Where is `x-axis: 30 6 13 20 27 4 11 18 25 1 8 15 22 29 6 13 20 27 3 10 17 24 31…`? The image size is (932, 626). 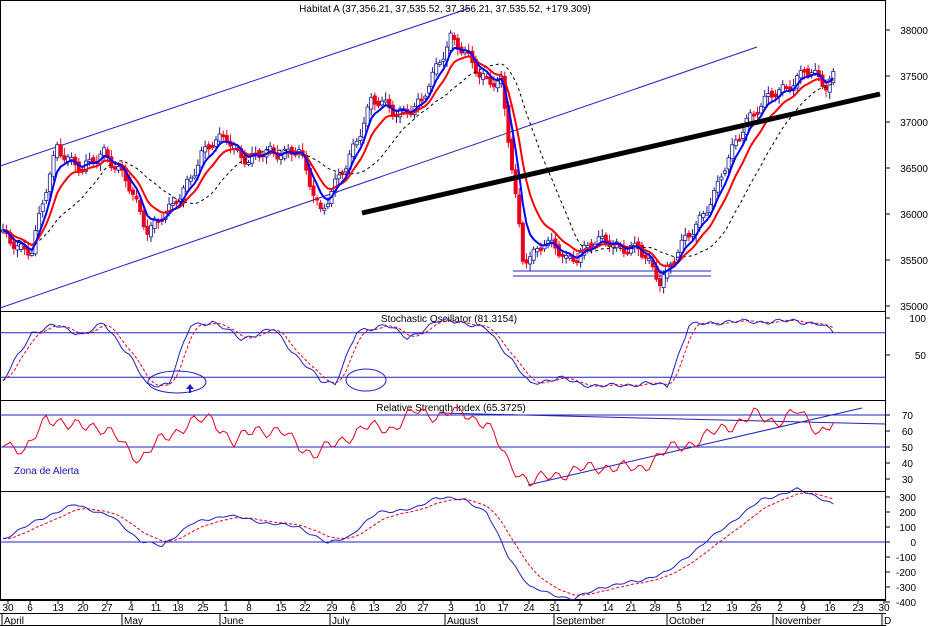
x-axis: 30 6 13 20 27 4 11 18 25 1 8 15 22 29 6 13 20 27 3 10 17 24 31… is located at coordinates (446, 613).